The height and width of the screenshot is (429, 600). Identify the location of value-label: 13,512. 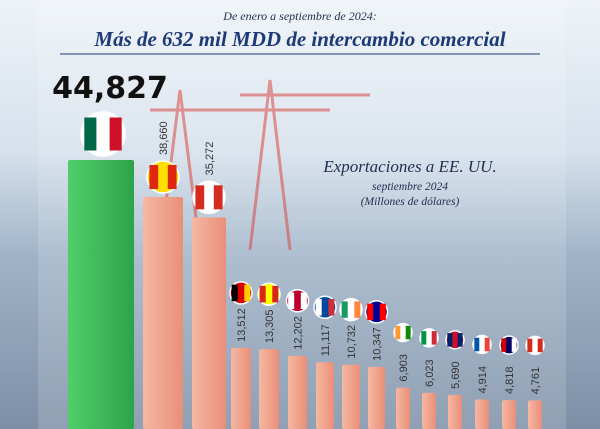
(242, 325).